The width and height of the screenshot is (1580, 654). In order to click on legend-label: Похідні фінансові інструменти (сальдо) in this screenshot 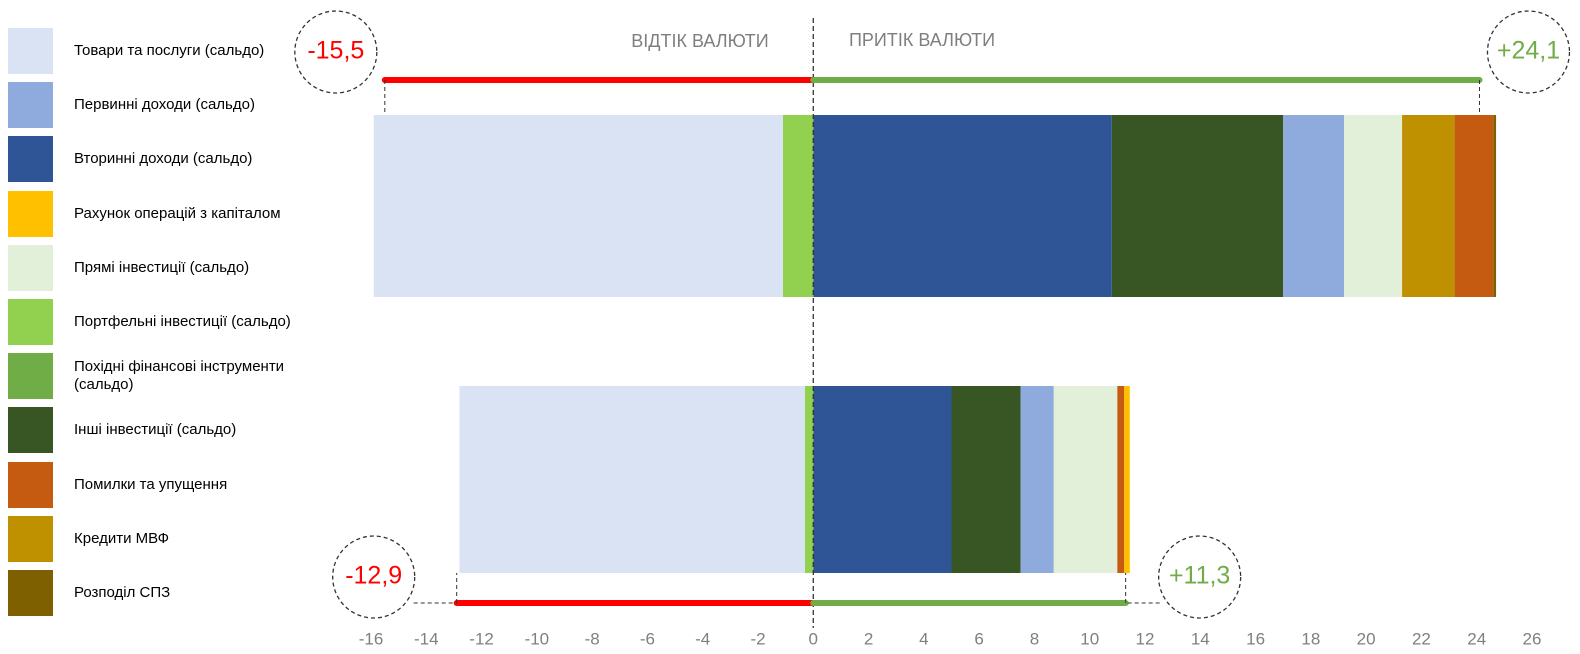, I will do `click(179, 376)`.